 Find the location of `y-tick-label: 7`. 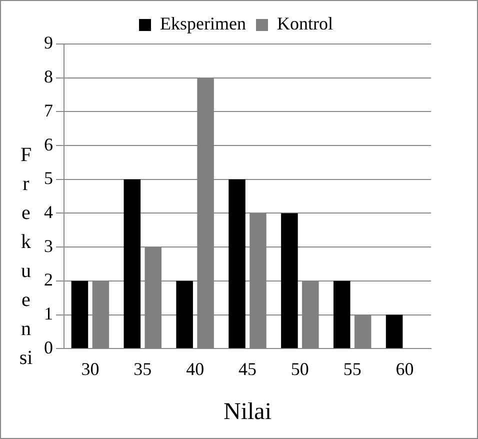

y-tick-label: 7 is located at coordinates (48, 110).